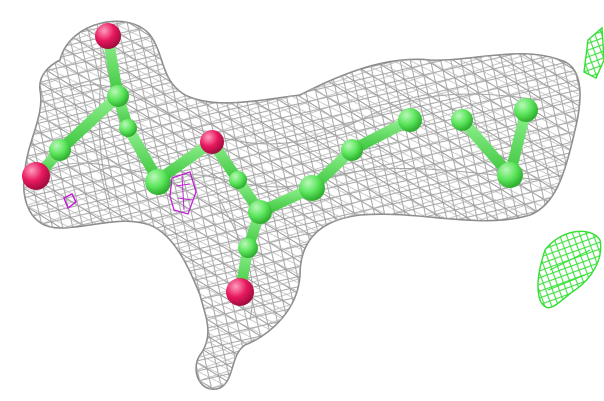 The height and width of the screenshot is (401, 604). I want to click on green-mesh-bottom-strand, so click(569, 270).